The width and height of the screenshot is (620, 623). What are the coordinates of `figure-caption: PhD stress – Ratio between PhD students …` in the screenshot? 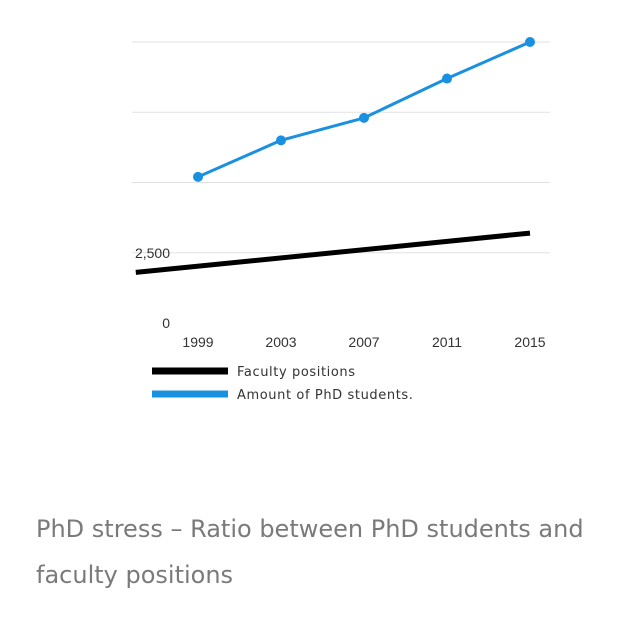 It's located at (310, 552).